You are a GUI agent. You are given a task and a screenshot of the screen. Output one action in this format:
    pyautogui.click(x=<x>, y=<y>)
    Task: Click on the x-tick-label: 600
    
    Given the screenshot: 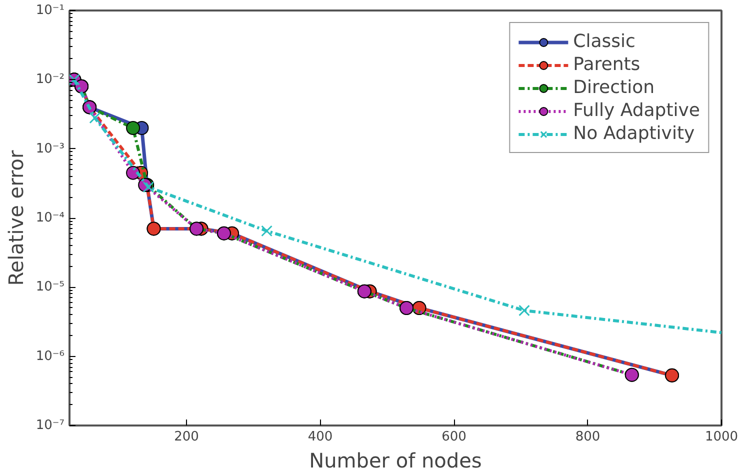 What is the action you would take?
    pyautogui.click(x=454, y=437)
    